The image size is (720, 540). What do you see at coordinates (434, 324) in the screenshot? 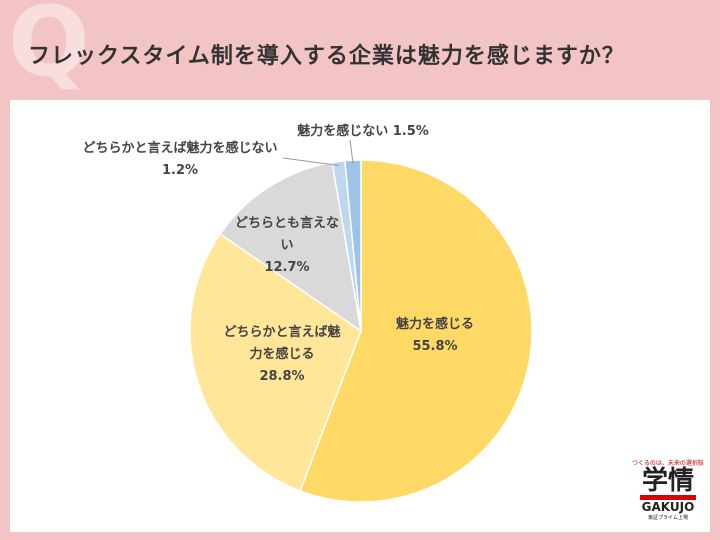
I see `category-label: 魅力を感じる` at bounding box center [434, 324].